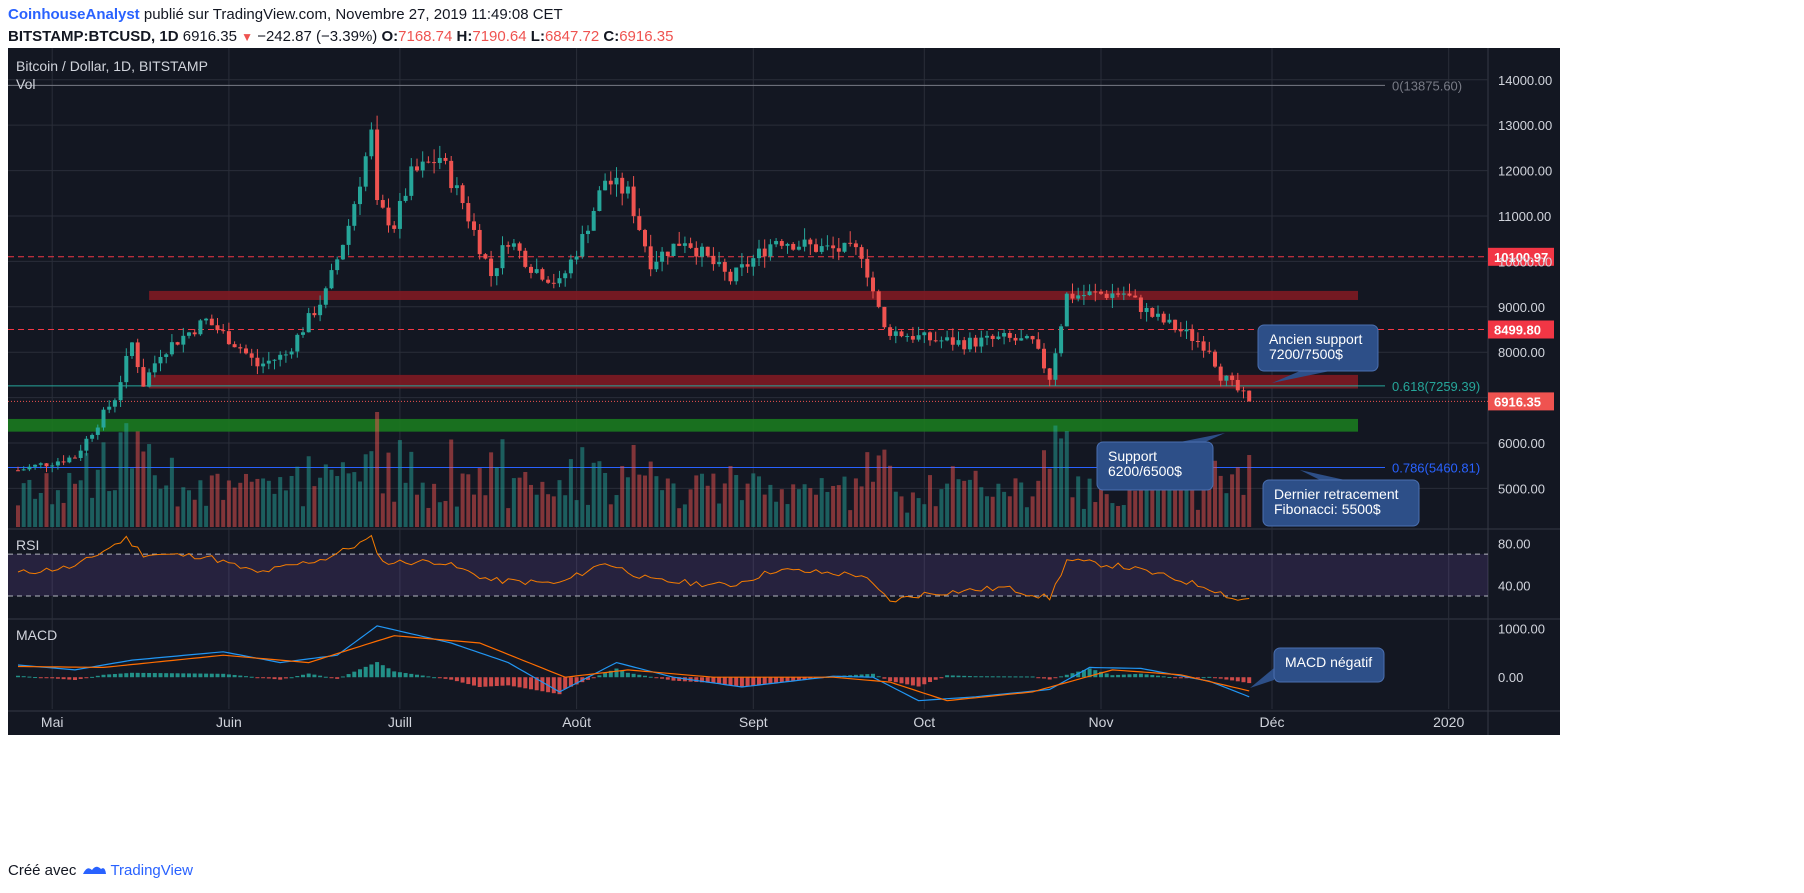 The image size is (1804, 893). What do you see at coordinates (1525, 261) in the screenshot?
I see `price-axis-tick: 10000.00` at bounding box center [1525, 261].